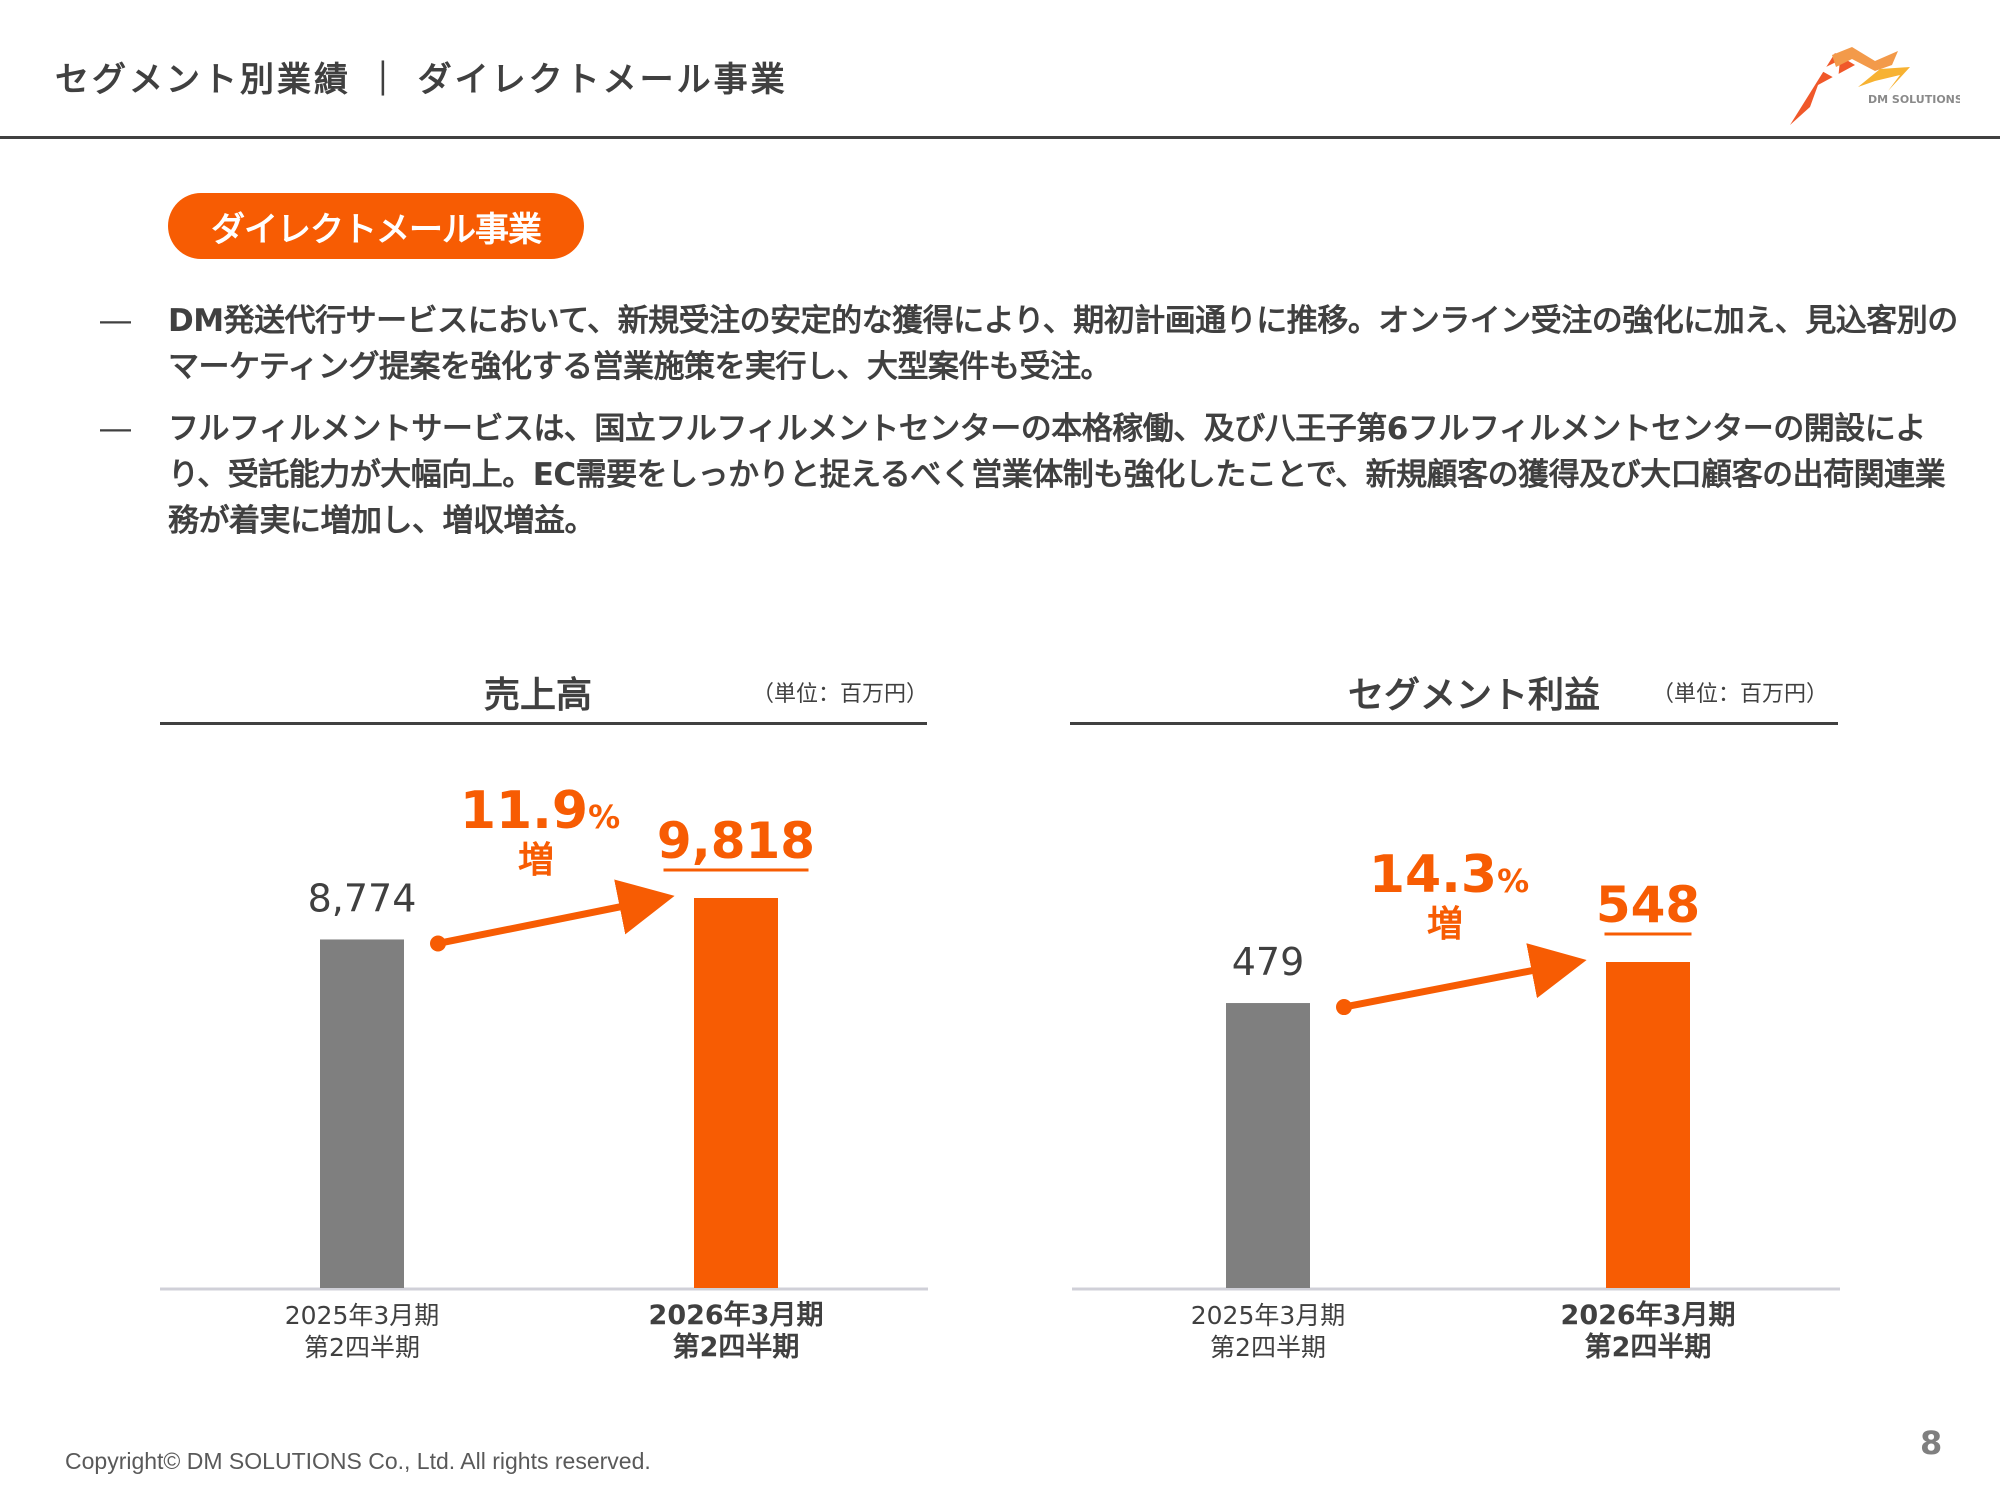  I want to click on bar-current-sales, so click(736, 1093).